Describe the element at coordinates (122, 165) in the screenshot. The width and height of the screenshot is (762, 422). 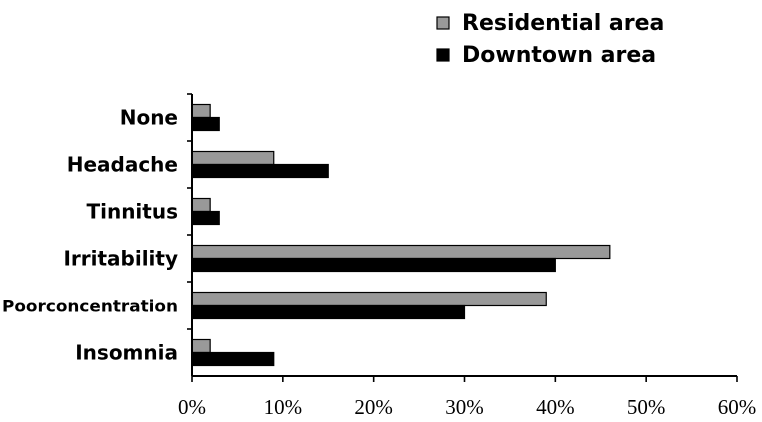
I see `category-label: Headache` at that location.